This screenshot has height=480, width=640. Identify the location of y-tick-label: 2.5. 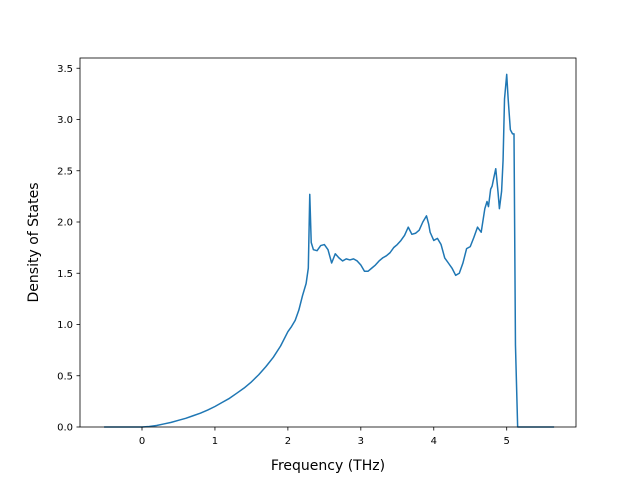
(65, 171).